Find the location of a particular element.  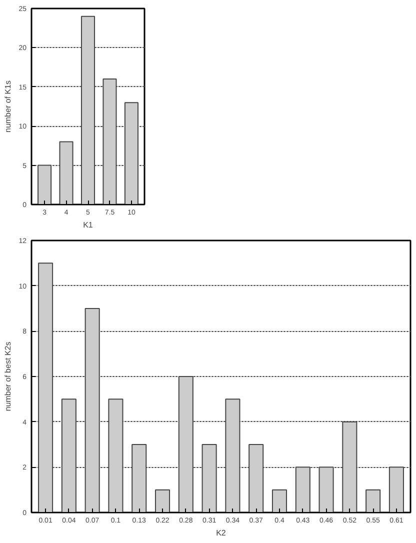

x-axis-title: K2 is located at coordinates (221, 533).